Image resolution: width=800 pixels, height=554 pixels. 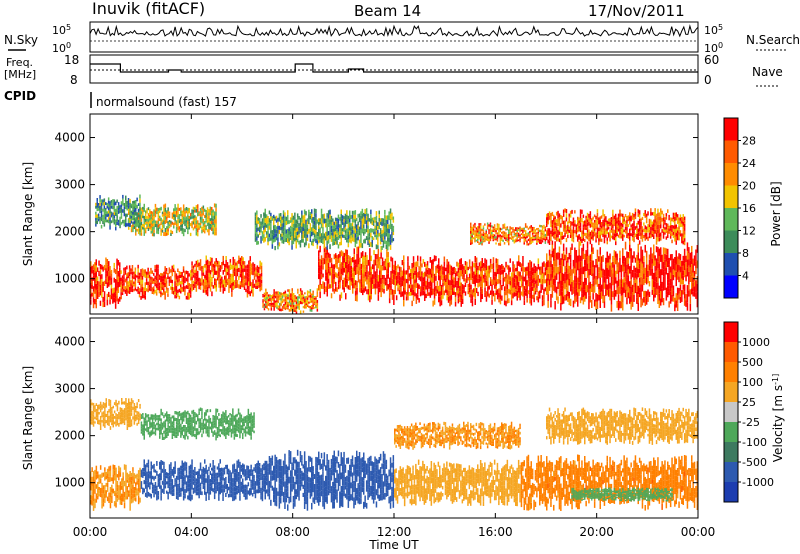 What do you see at coordinates (61, 30) in the screenshot?
I see `nsky-left-tick-high: 105` at bounding box center [61, 30].